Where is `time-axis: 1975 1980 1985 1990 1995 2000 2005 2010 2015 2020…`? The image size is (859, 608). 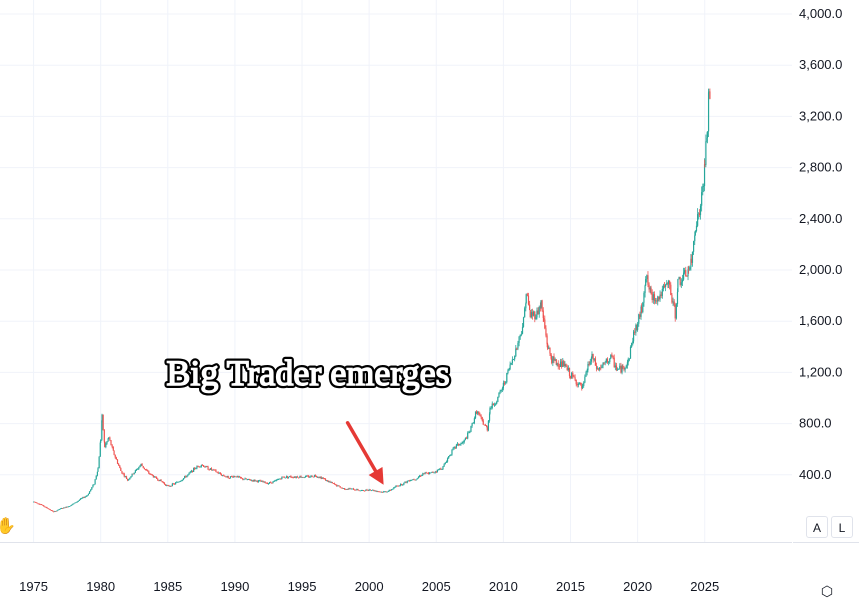
time-axis: 1975 1980 1985 1990 1995 2000 2005 2010 2015 2020… is located at coordinates (369, 586).